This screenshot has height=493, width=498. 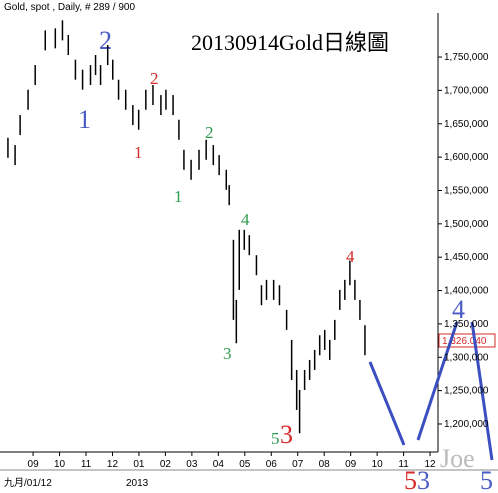 What do you see at coordinates (166, 464) in the screenshot?
I see `x-tick-label: 02` at bounding box center [166, 464].